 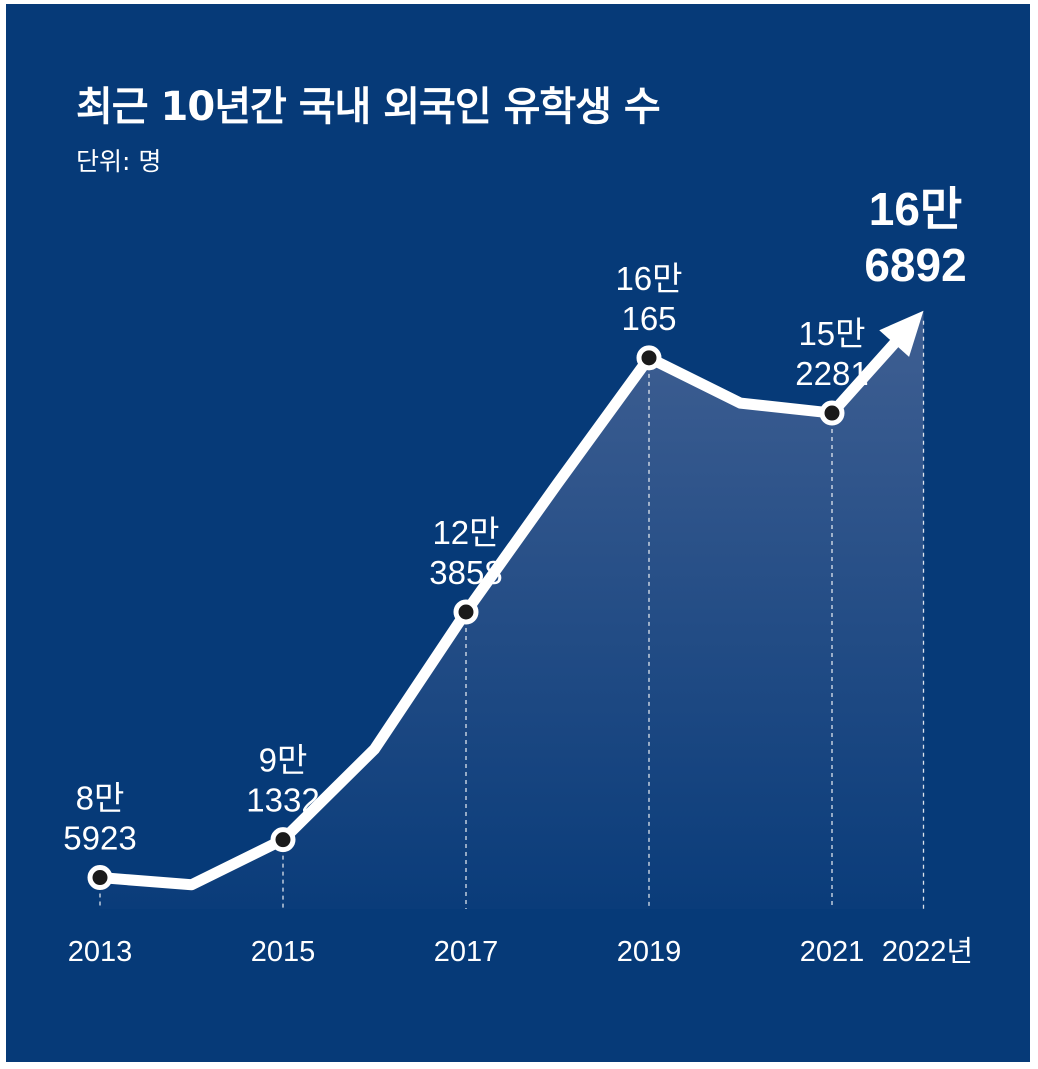 What do you see at coordinates (282, 800) in the screenshot?
I see `data-label-line2: 1332` at bounding box center [282, 800].